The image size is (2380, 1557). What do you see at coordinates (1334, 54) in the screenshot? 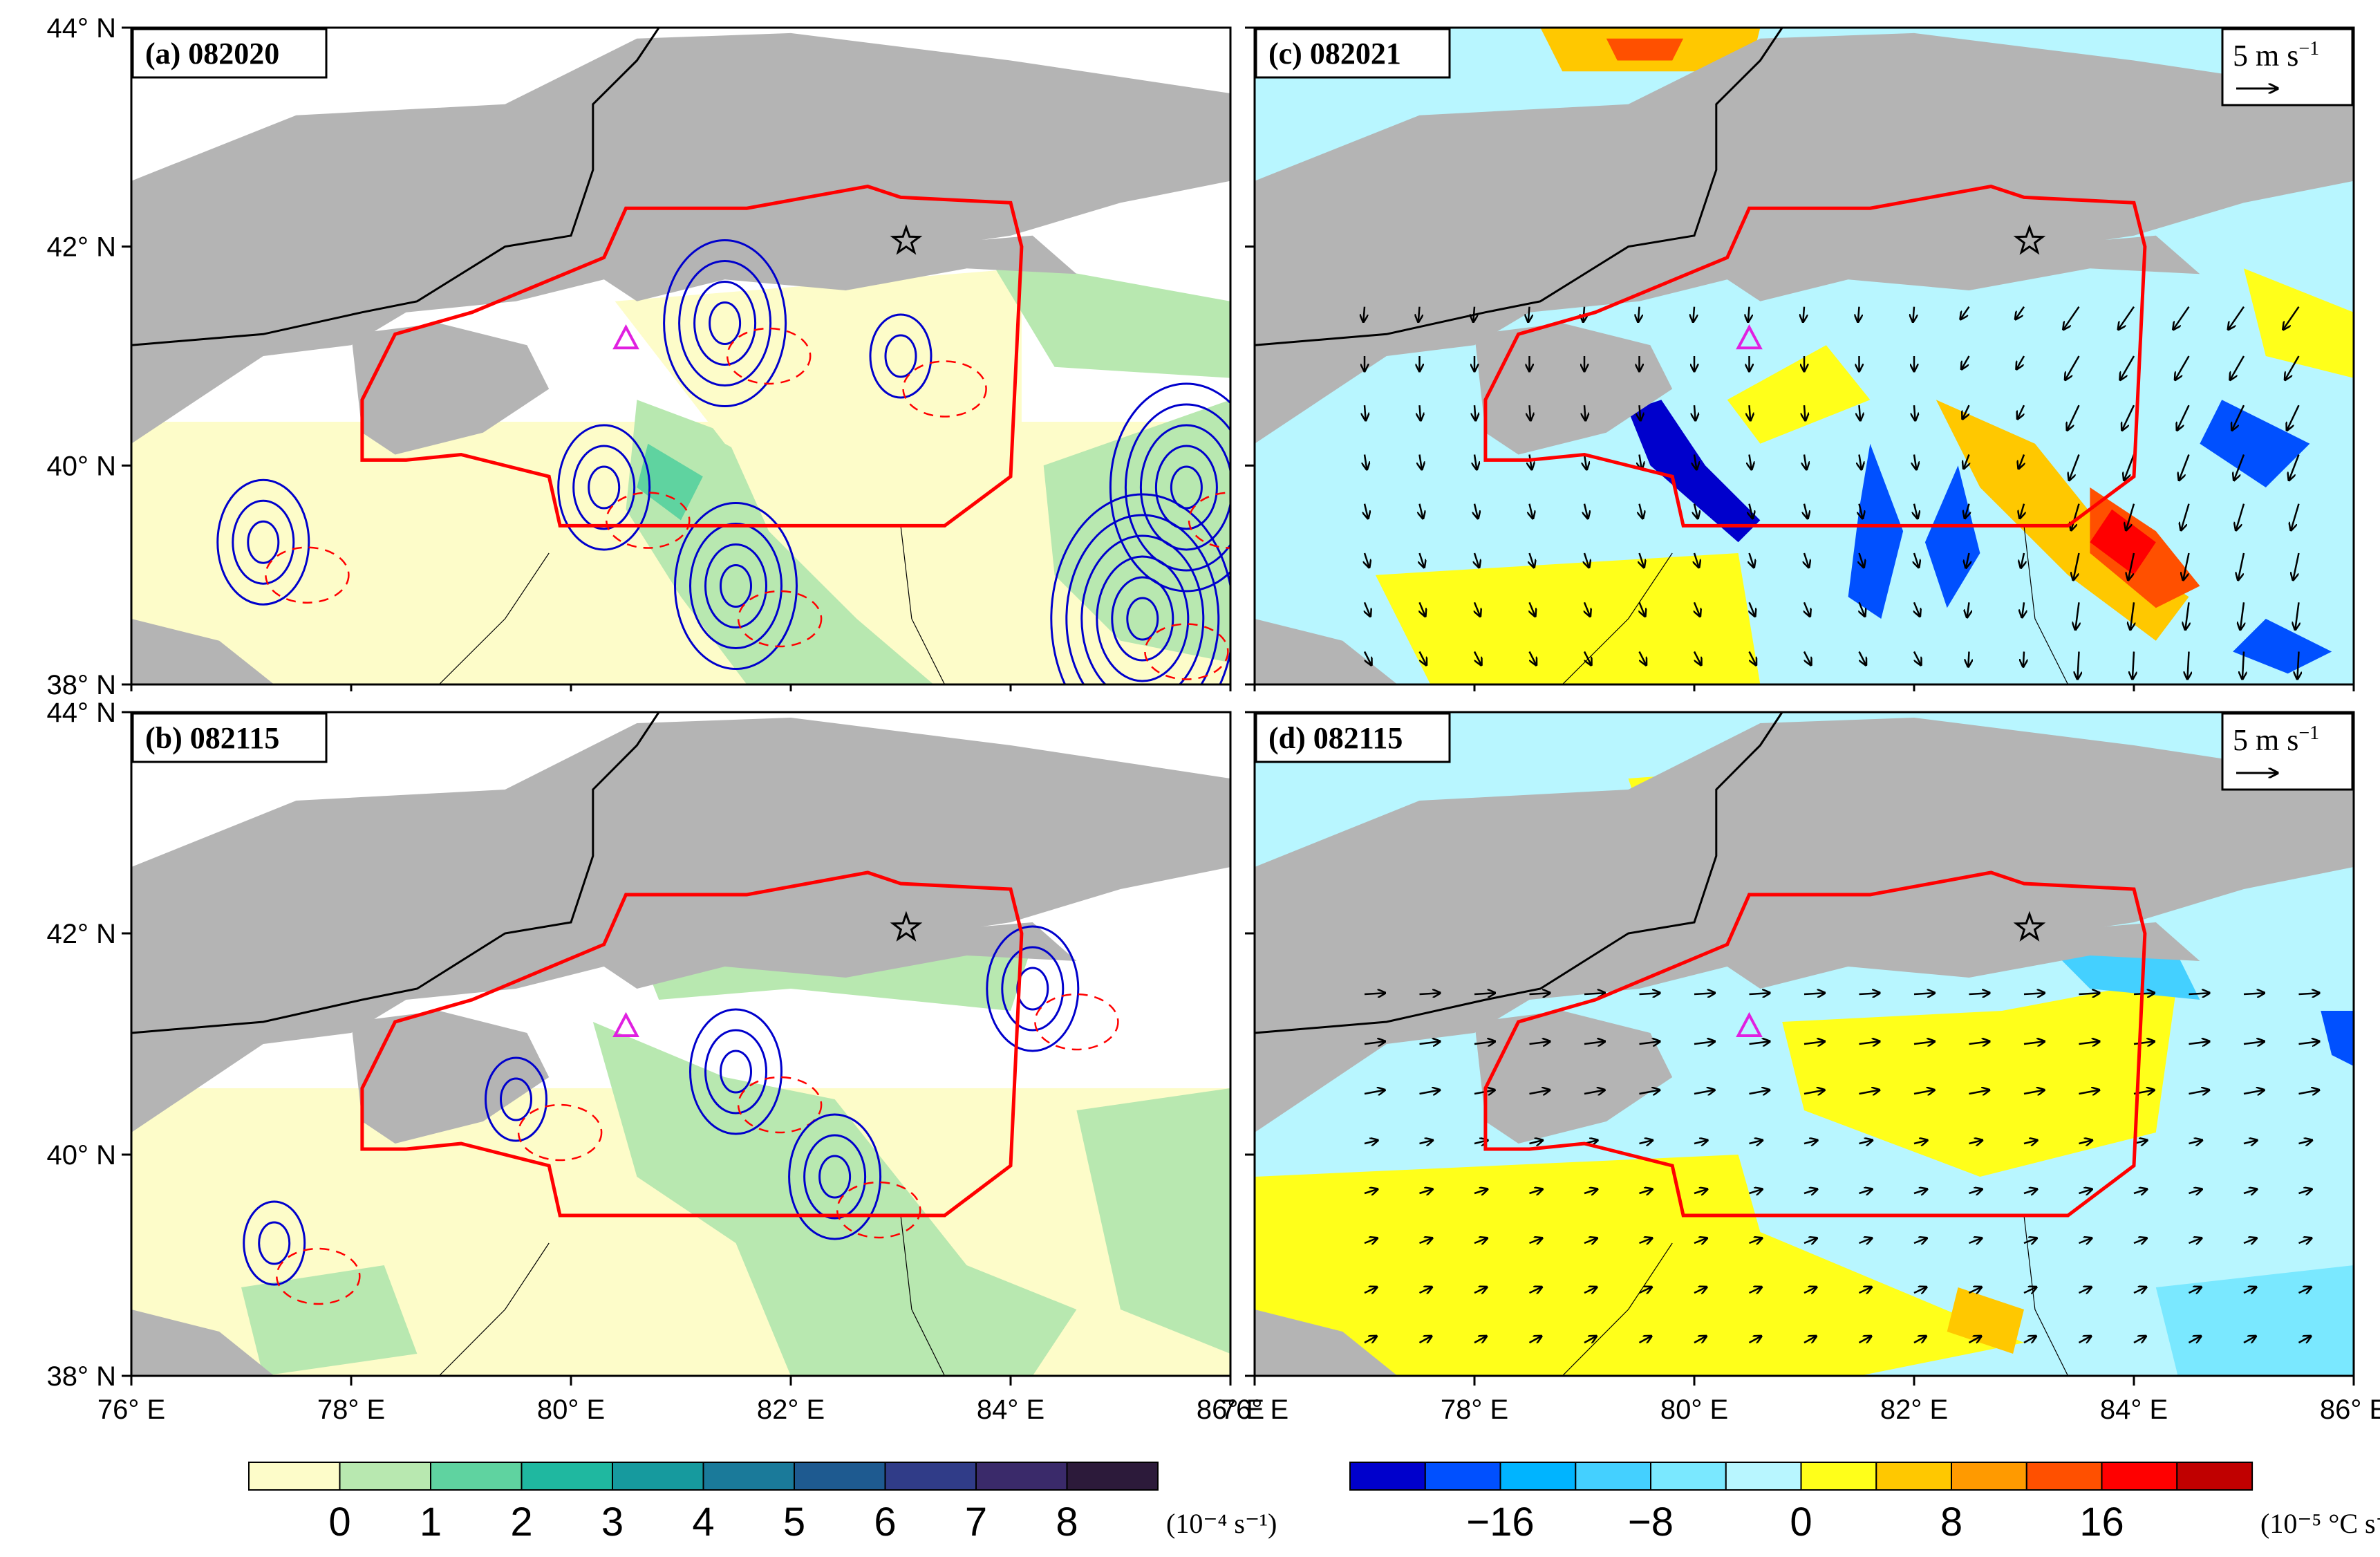
I see `panel-label: (c) 082021` at bounding box center [1334, 54].